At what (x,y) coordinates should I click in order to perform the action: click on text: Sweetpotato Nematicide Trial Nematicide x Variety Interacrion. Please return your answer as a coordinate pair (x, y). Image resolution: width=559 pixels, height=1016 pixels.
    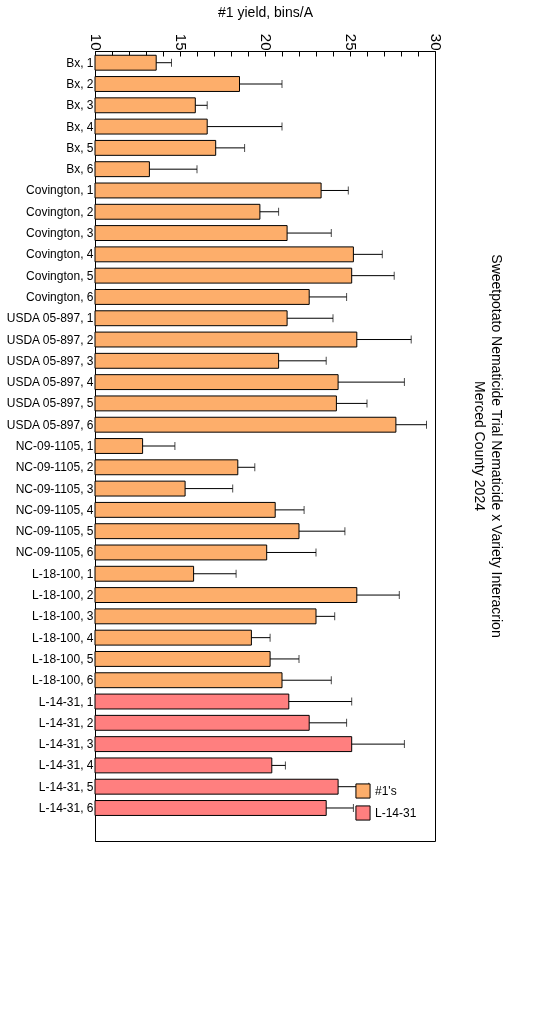
    Looking at the image, I should click on (497, 446).